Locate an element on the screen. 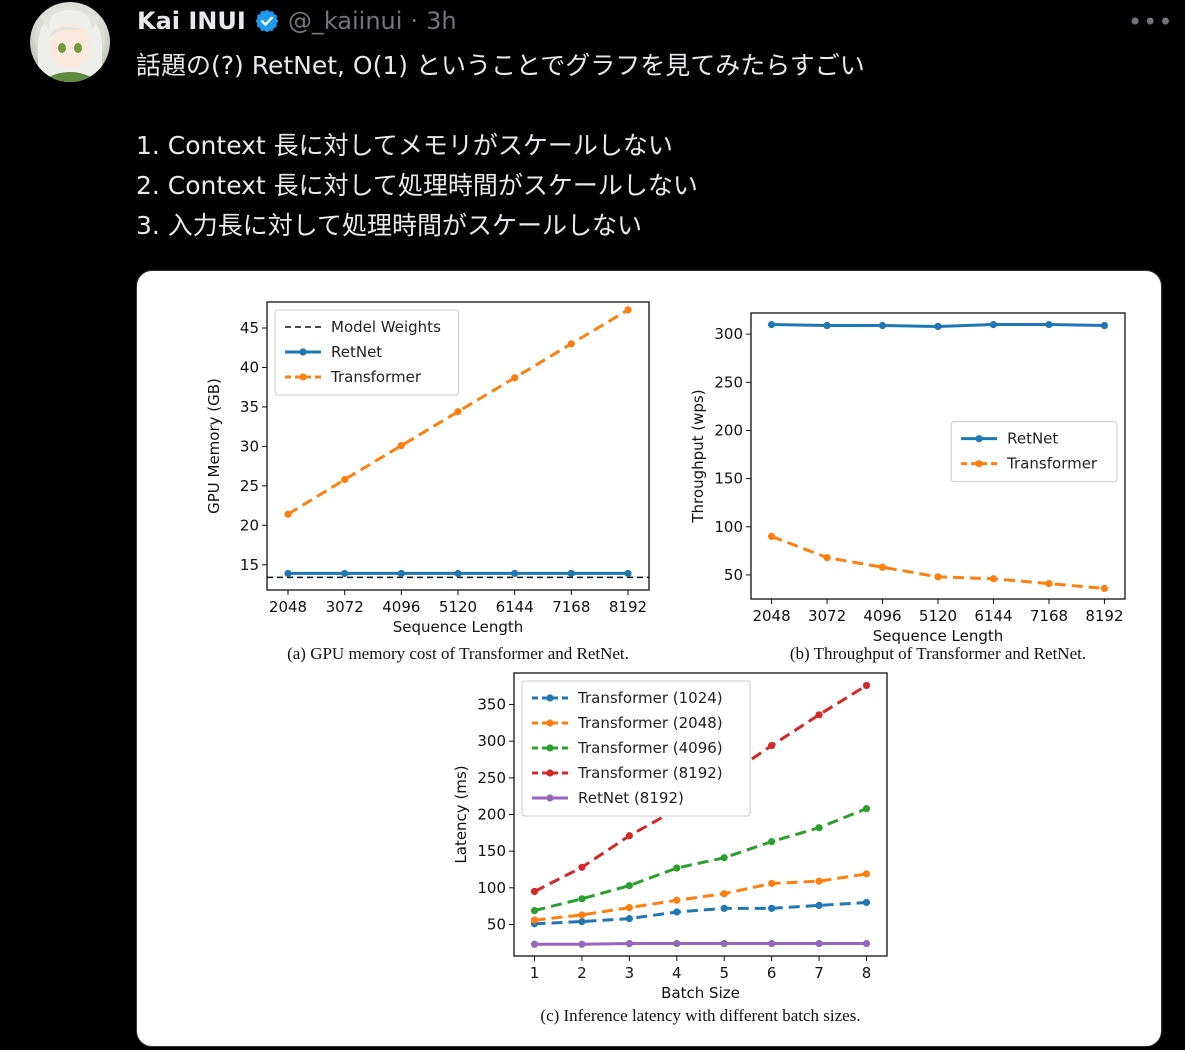  x-tick-label: 2048 is located at coordinates (771, 616).